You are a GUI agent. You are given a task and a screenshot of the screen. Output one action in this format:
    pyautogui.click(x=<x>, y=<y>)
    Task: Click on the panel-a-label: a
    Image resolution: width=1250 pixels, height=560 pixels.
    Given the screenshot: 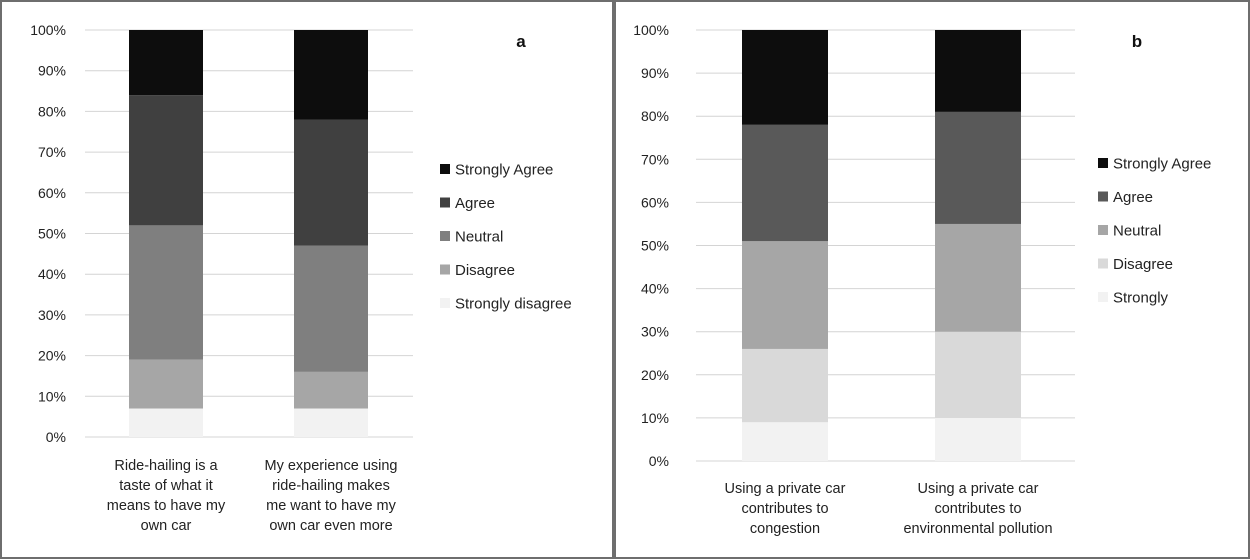 What is the action you would take?
    pyautogui.click(x=521, y=41)
    